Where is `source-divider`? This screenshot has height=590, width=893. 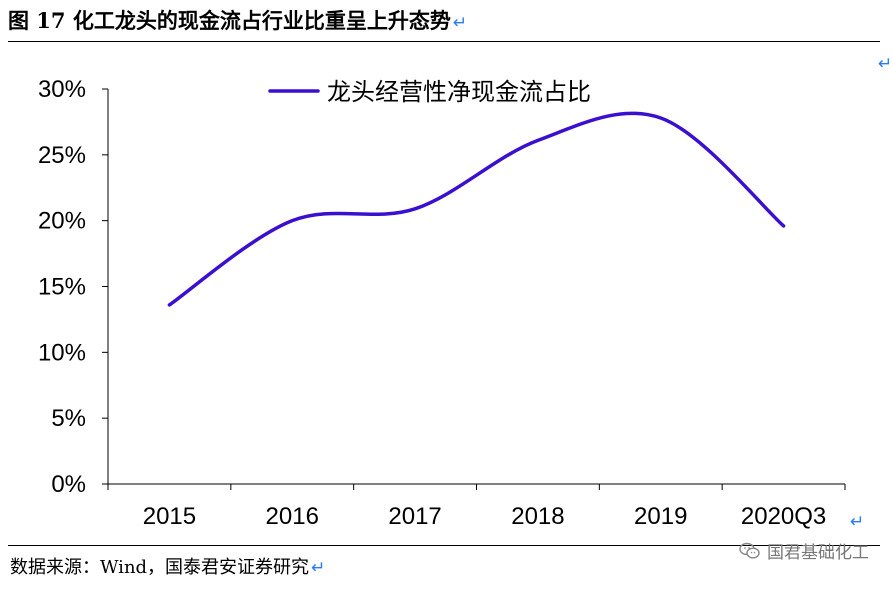 source-divider is located at coordinates (444, 545).